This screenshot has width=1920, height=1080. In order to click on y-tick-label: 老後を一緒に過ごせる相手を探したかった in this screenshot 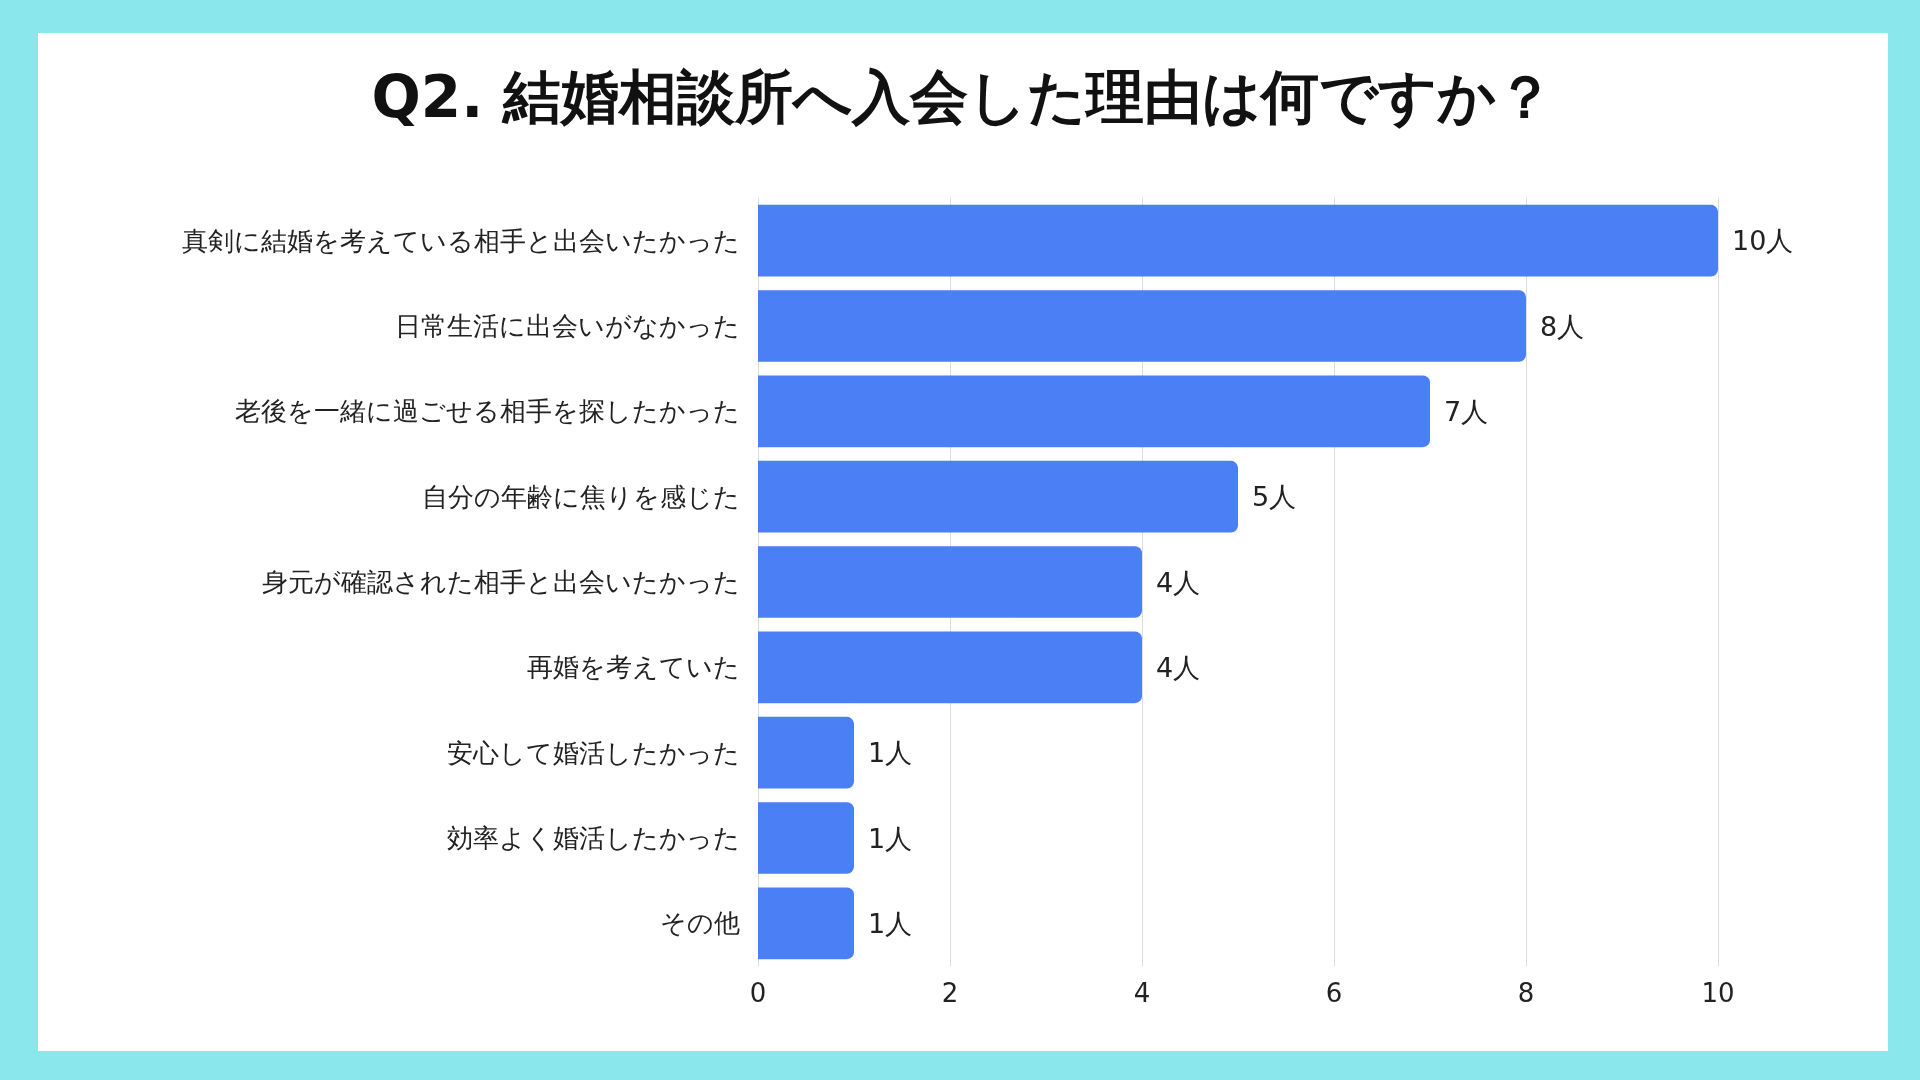, I will do `click(487, 411)`.